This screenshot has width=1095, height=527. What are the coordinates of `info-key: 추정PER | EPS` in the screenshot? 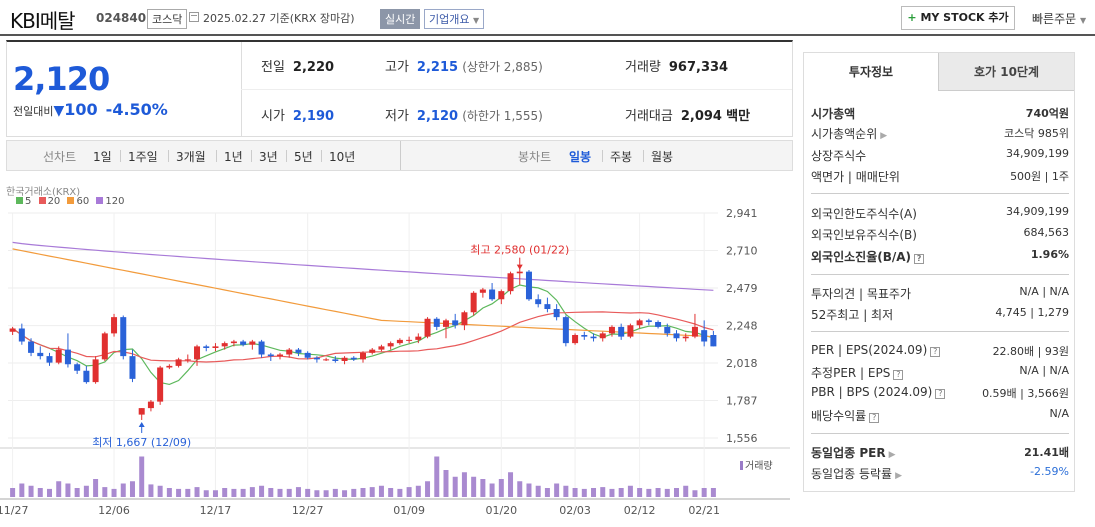 It's located at (851, 373).